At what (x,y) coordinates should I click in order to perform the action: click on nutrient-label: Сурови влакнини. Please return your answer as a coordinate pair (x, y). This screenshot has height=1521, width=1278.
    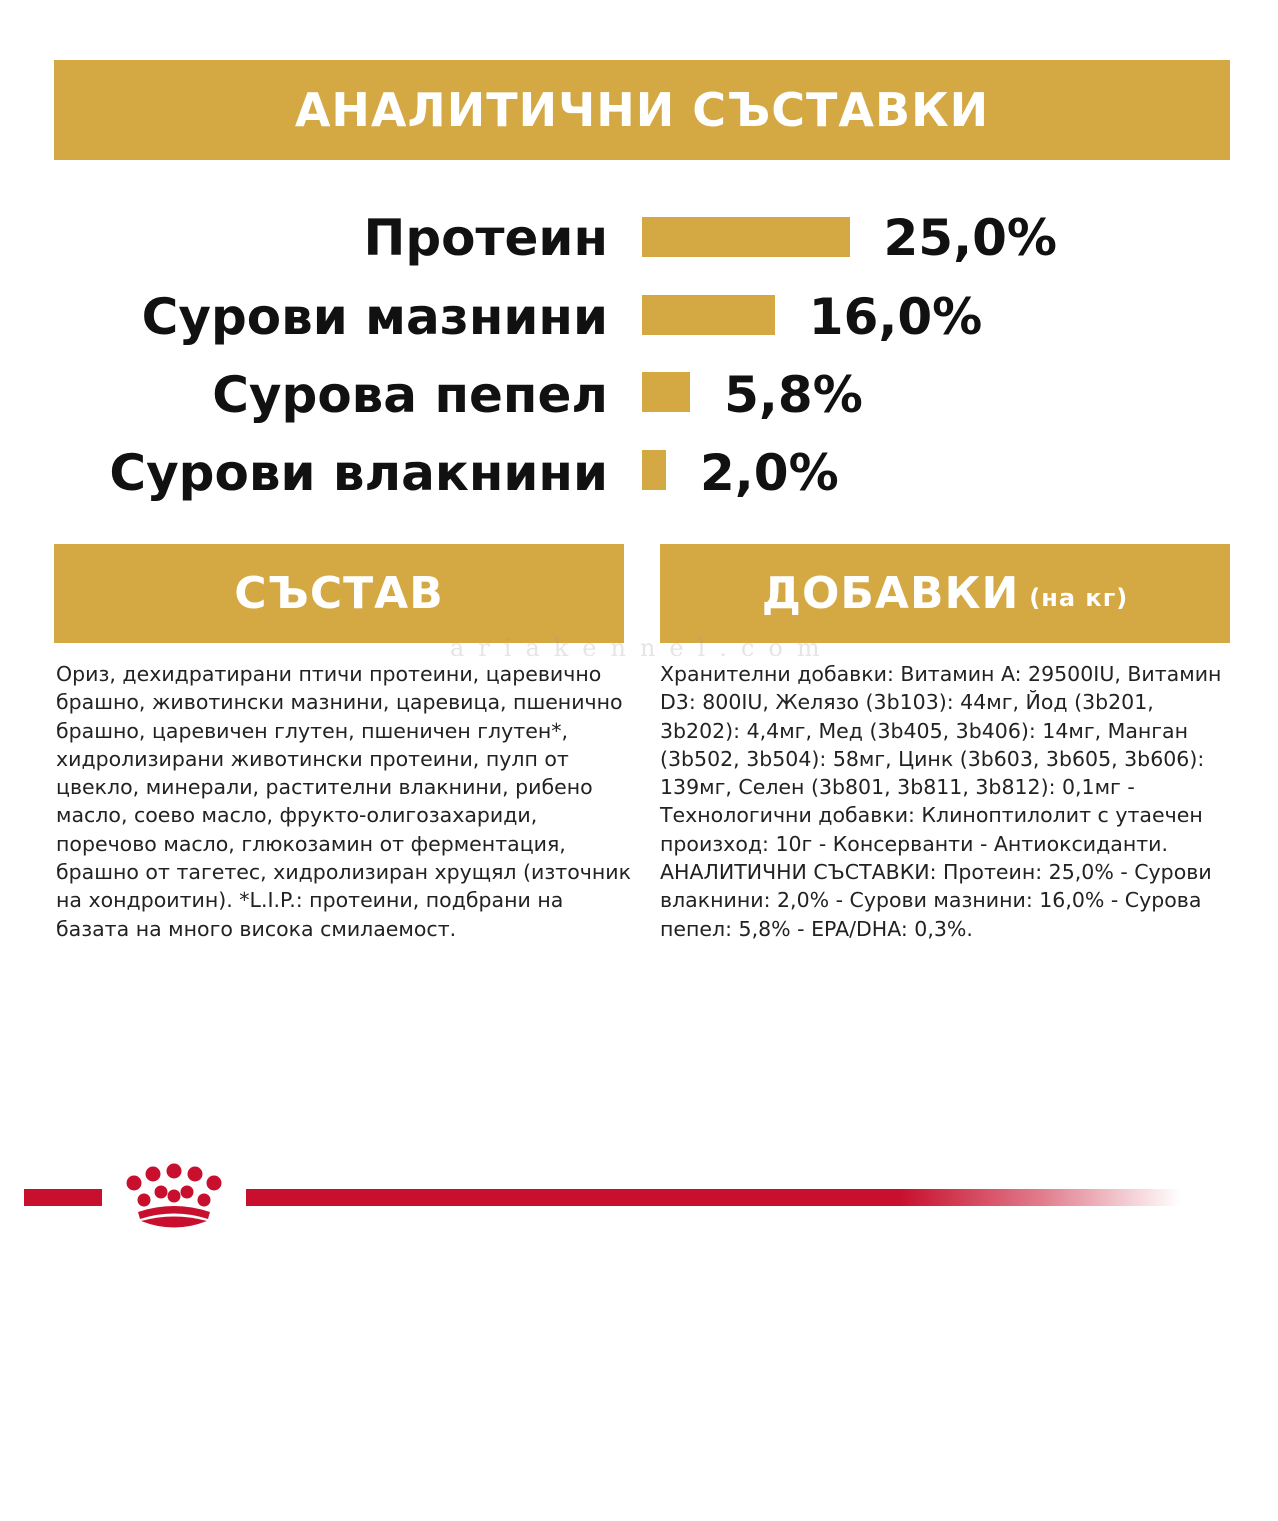
    Looking at the image, I should click on (358, 473).